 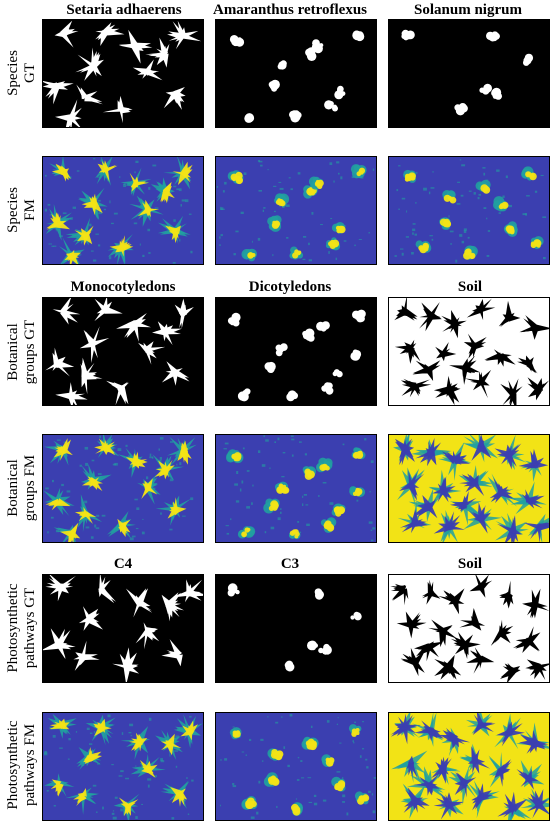 I want to click on photosynthetic-fm-c3-map, so click(x=296, y=766).